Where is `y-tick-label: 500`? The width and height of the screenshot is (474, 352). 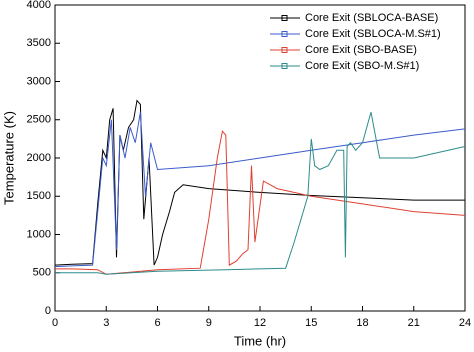
y-tick-label: 500 is located at coordinates (42, 273).